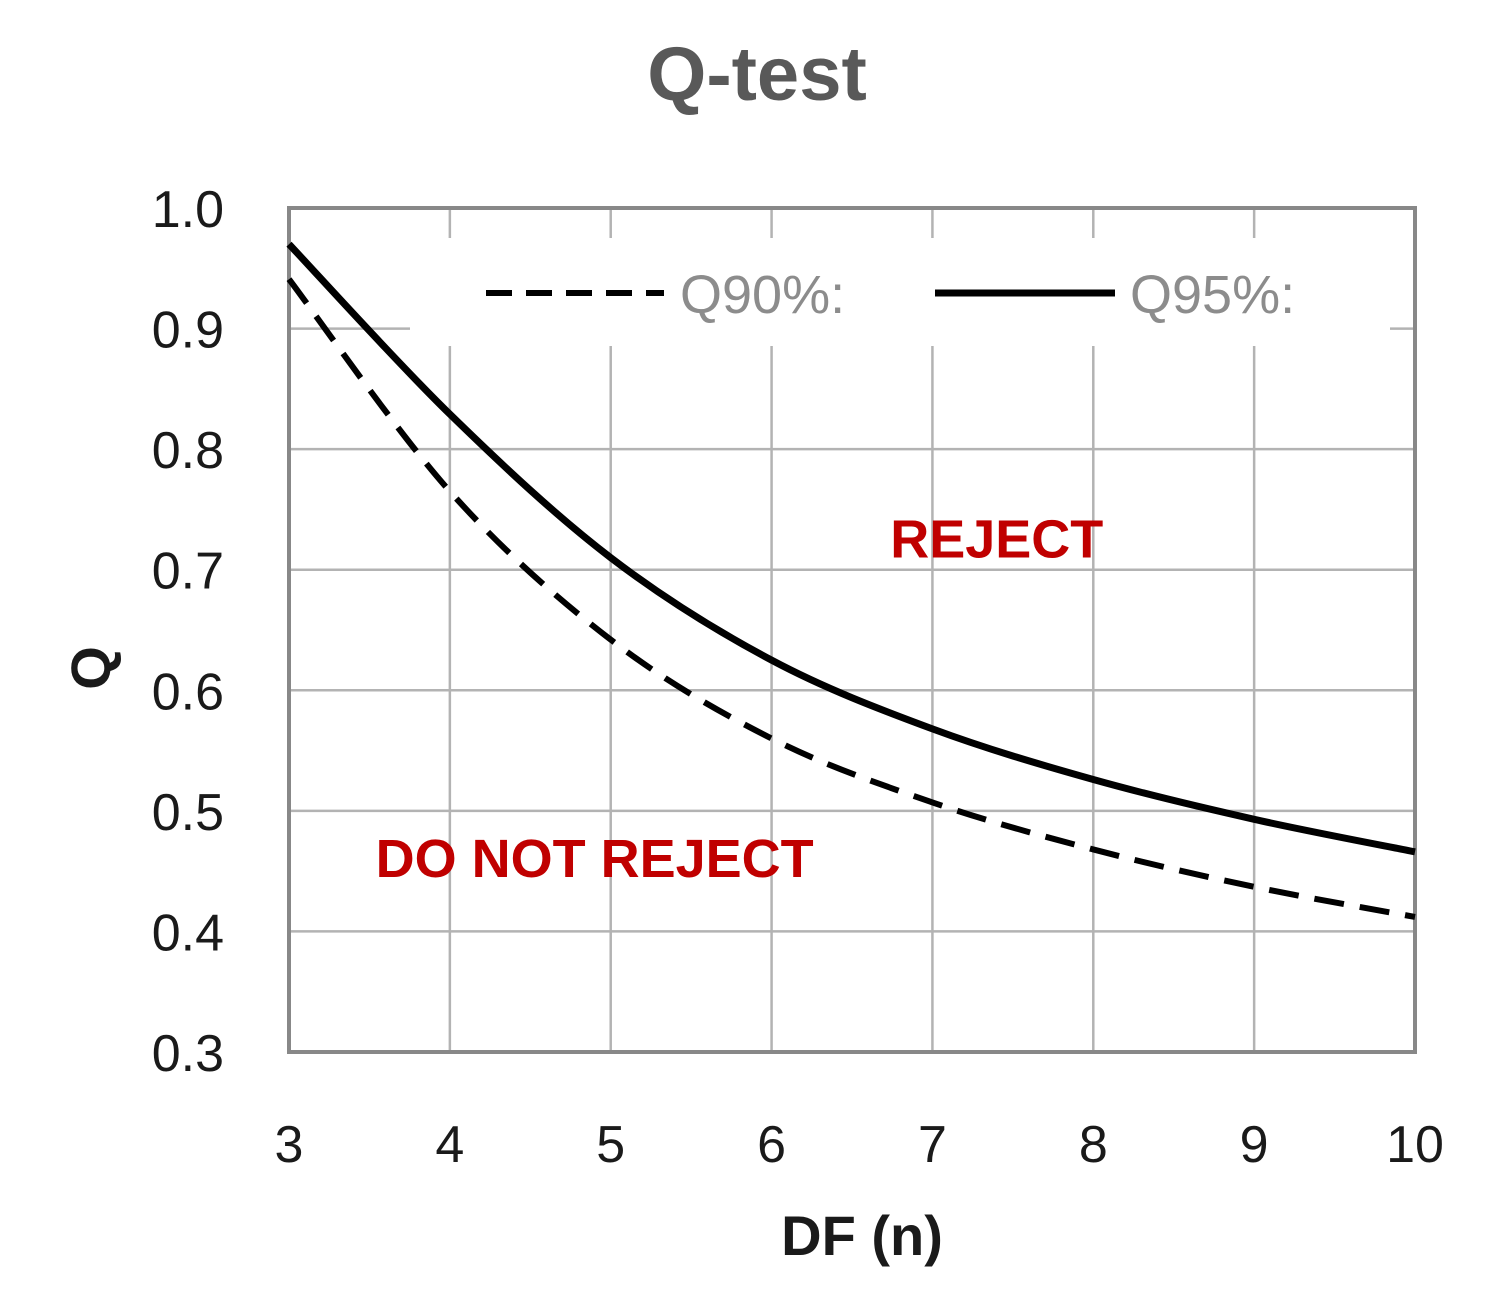  I want to click on y-tick-label-4: 0.6, so click(188, 692).